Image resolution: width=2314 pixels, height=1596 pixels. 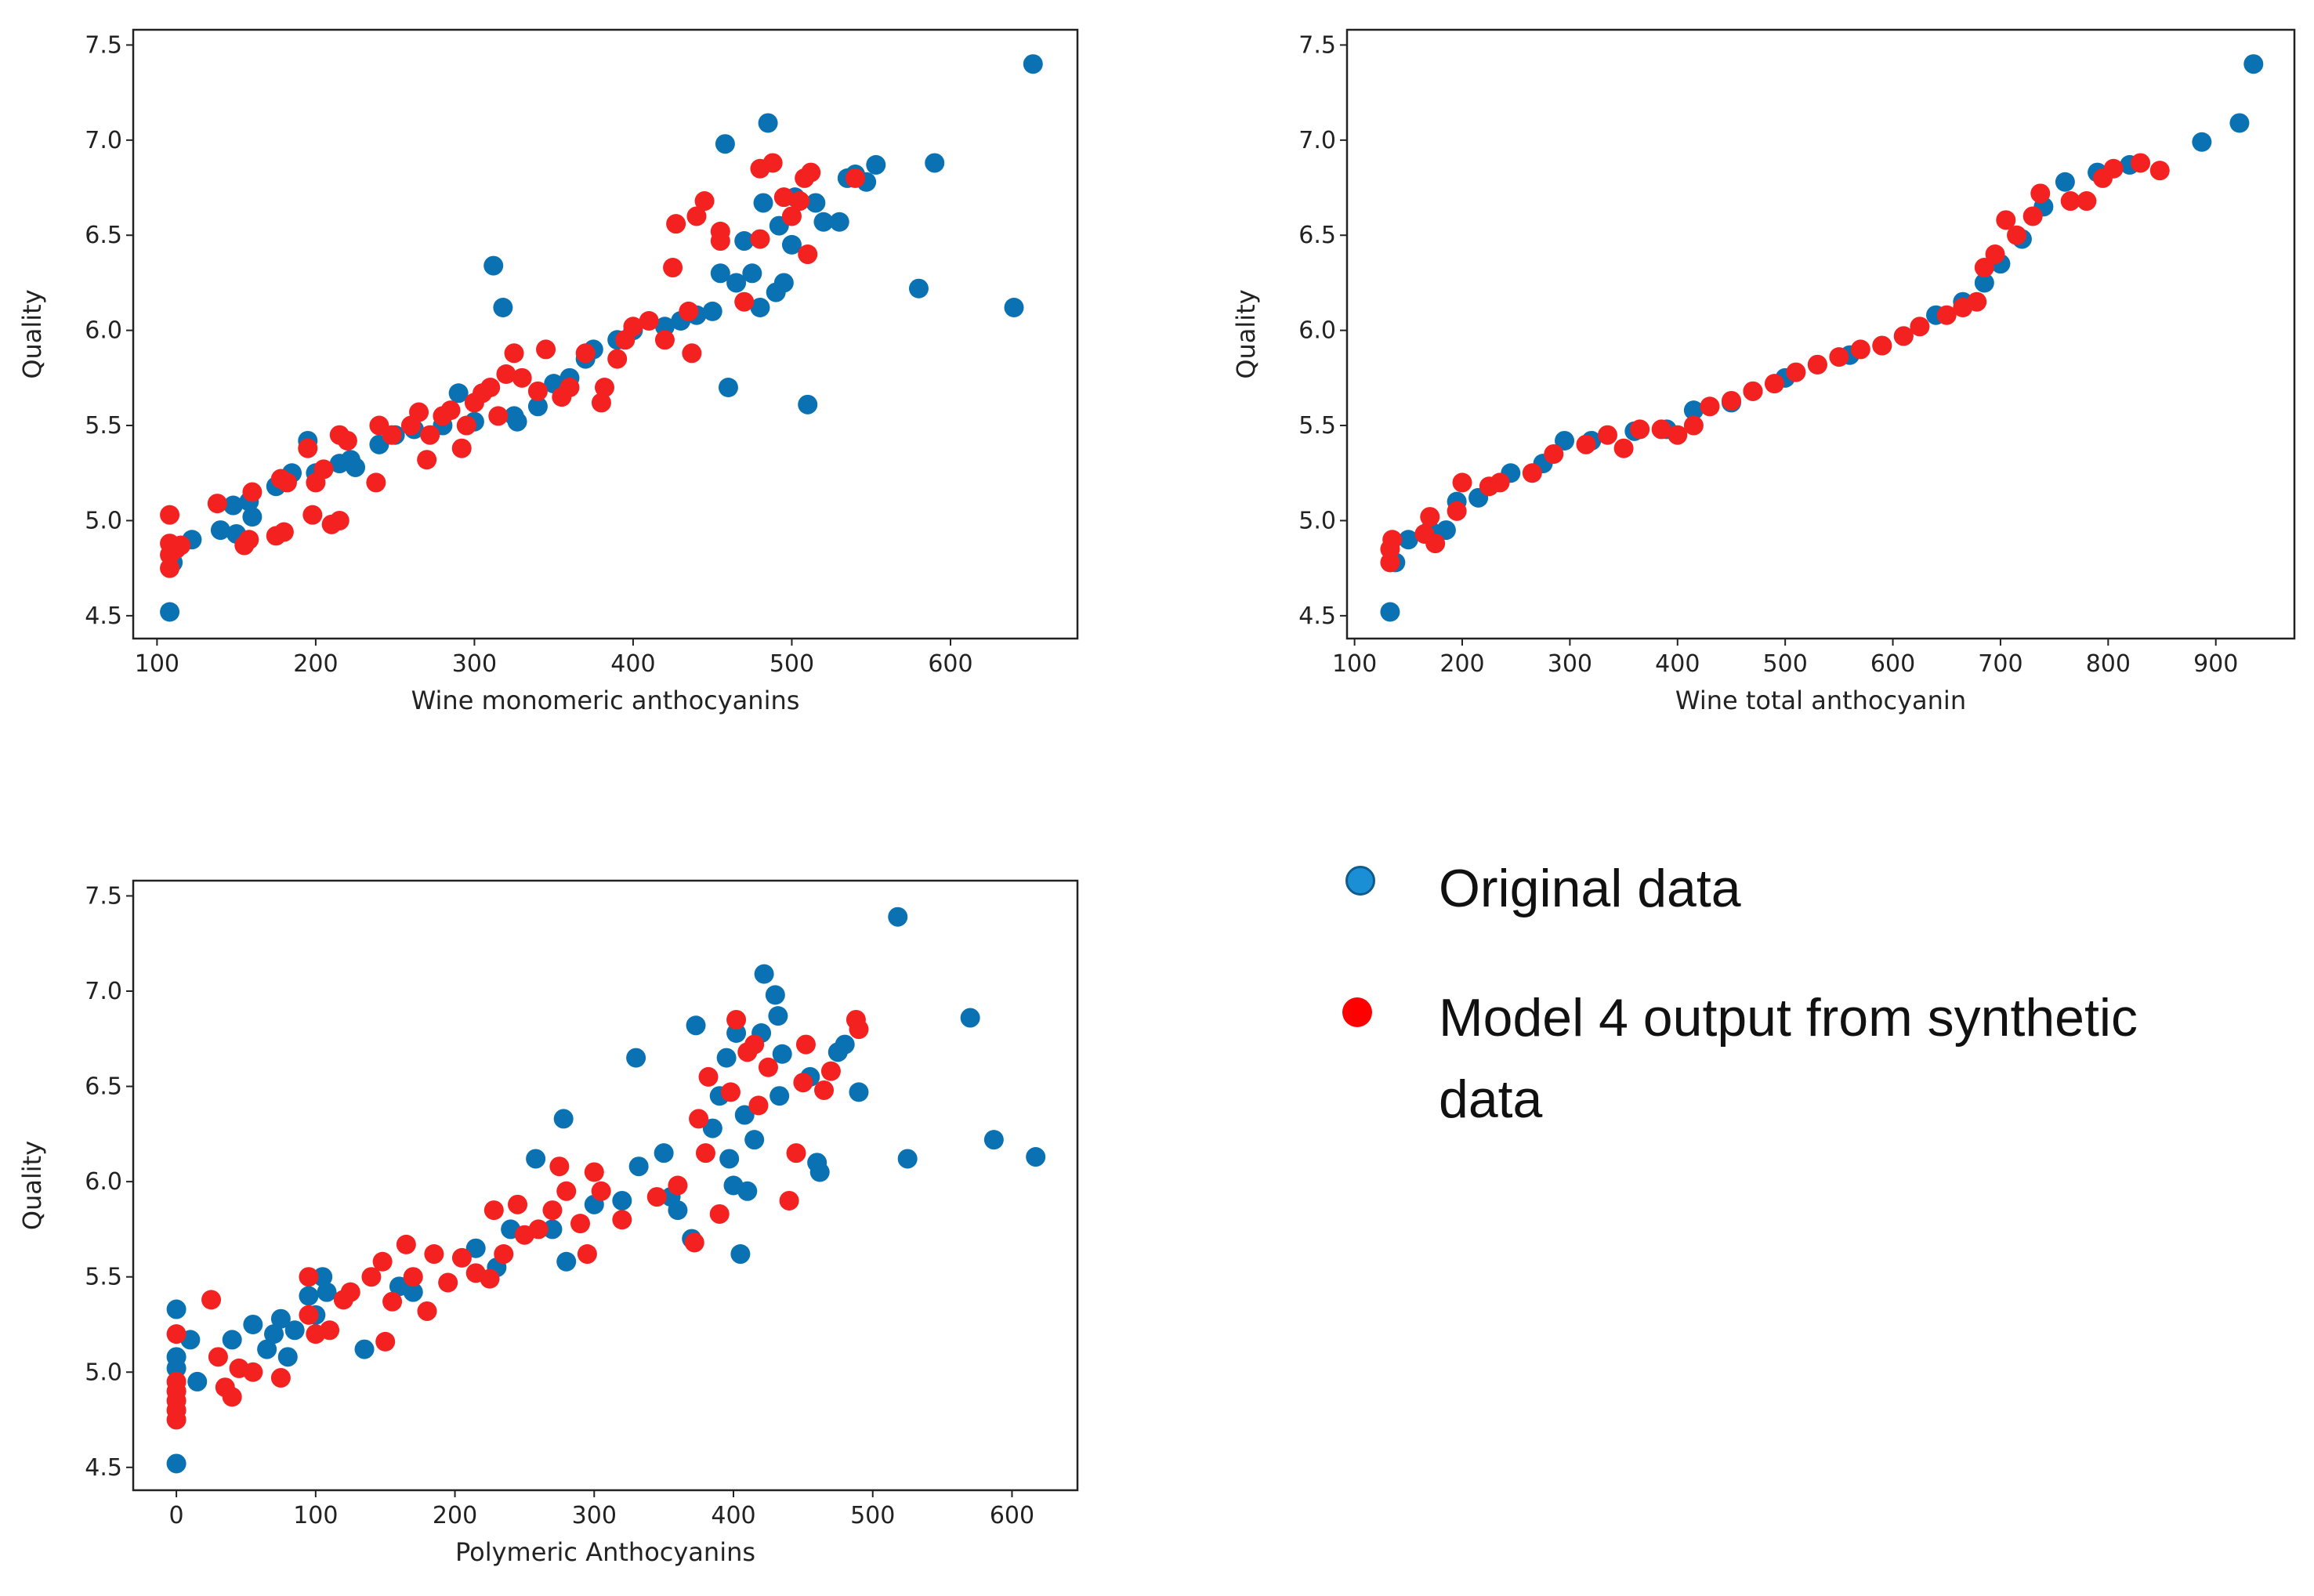 I want to click on x-tick-label: 700, so click(x=2000, y=664).